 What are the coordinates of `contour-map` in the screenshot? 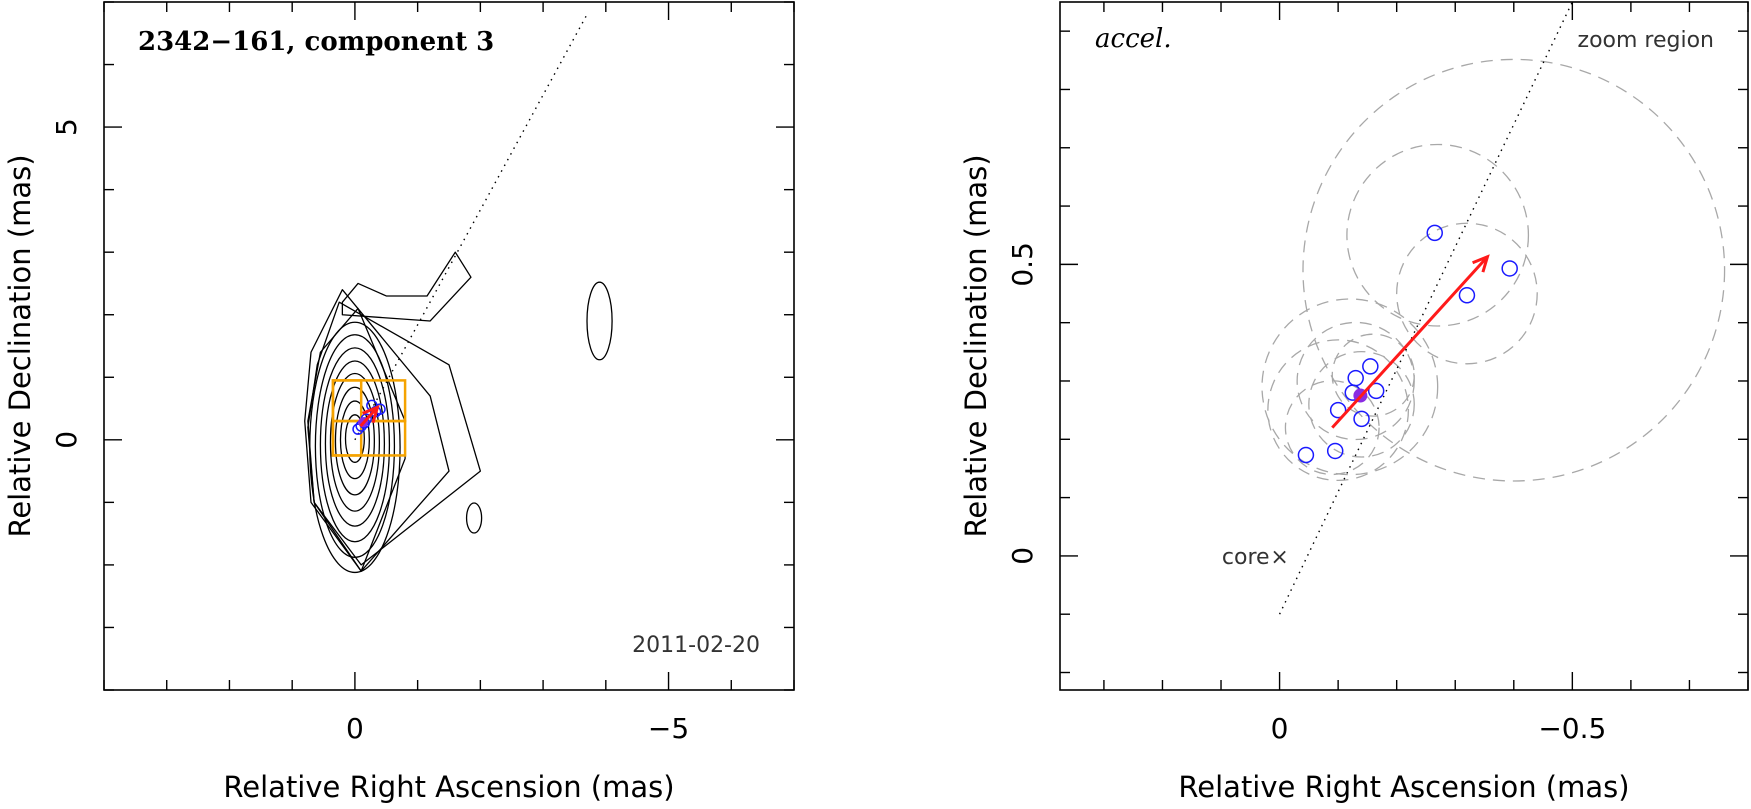 It's located at (458, 412).